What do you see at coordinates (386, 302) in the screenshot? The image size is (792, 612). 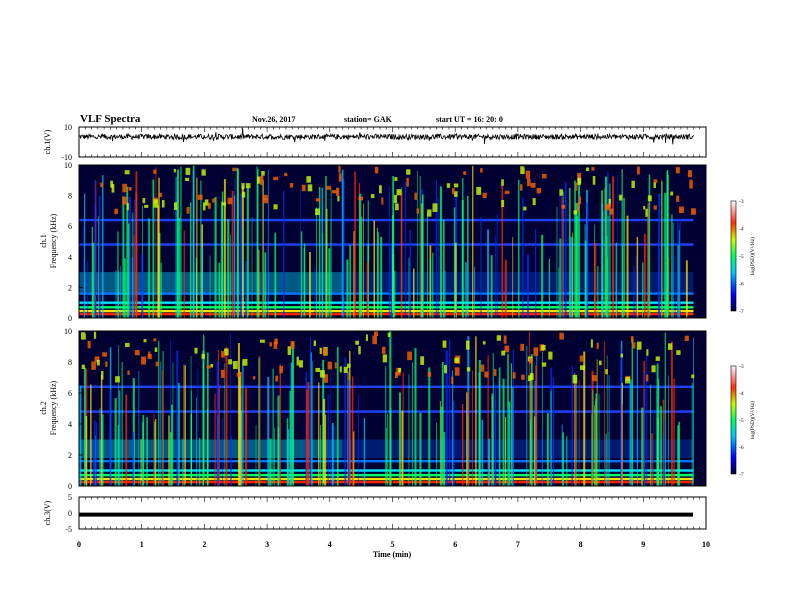 I see `frequency-band-line` at bounding box center [386, 302].